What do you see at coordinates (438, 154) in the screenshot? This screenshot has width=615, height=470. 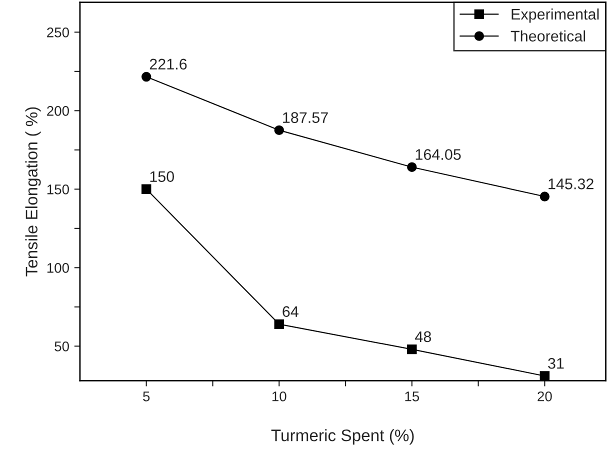 I see `data-label: 164.05` at bounding box center [438, 154].